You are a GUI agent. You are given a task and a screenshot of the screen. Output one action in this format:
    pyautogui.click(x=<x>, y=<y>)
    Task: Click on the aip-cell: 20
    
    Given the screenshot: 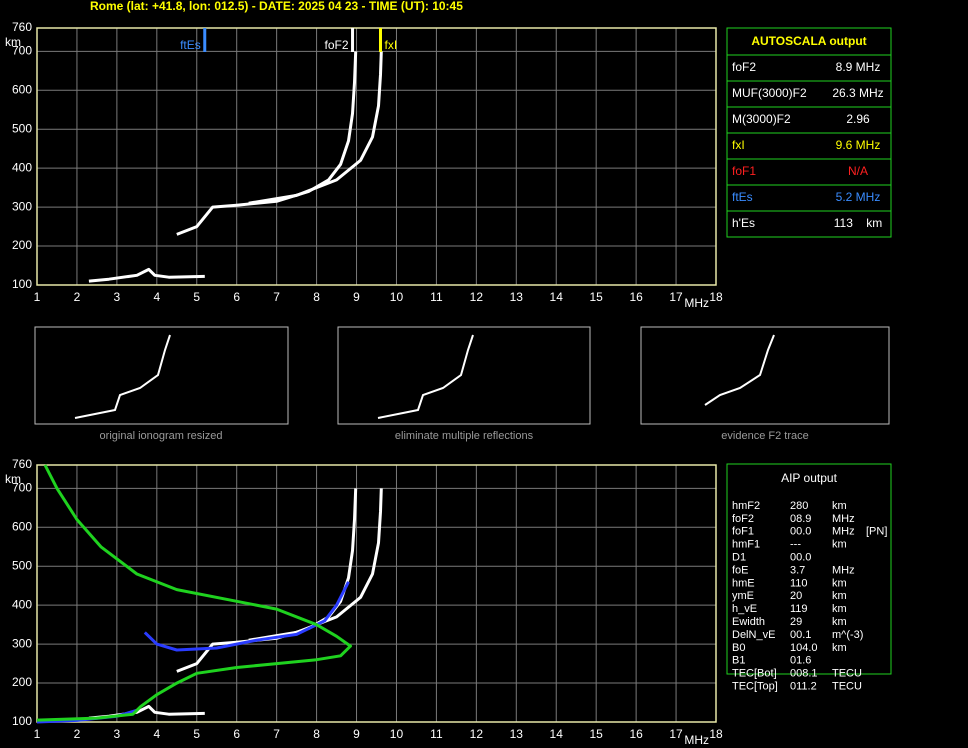 What is the action you would take?
    pyautogui.click(x=796, y=596)
    